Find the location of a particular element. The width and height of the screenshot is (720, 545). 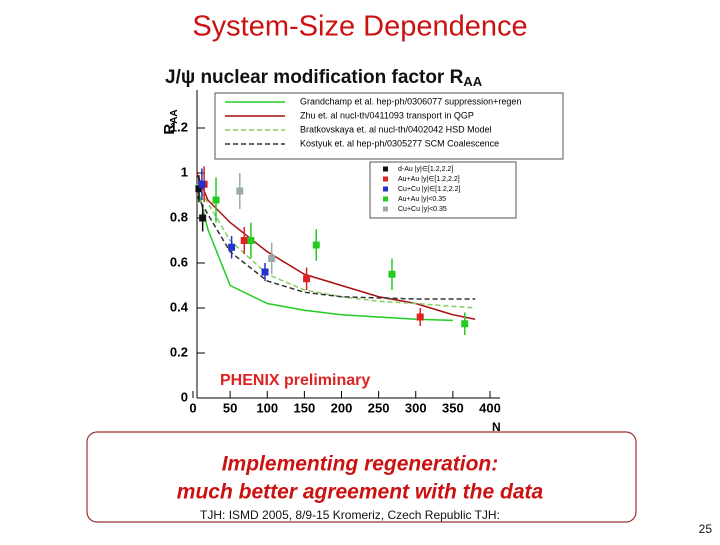

note-line: Implementing regeneration: is located at coordinates (360, 464).